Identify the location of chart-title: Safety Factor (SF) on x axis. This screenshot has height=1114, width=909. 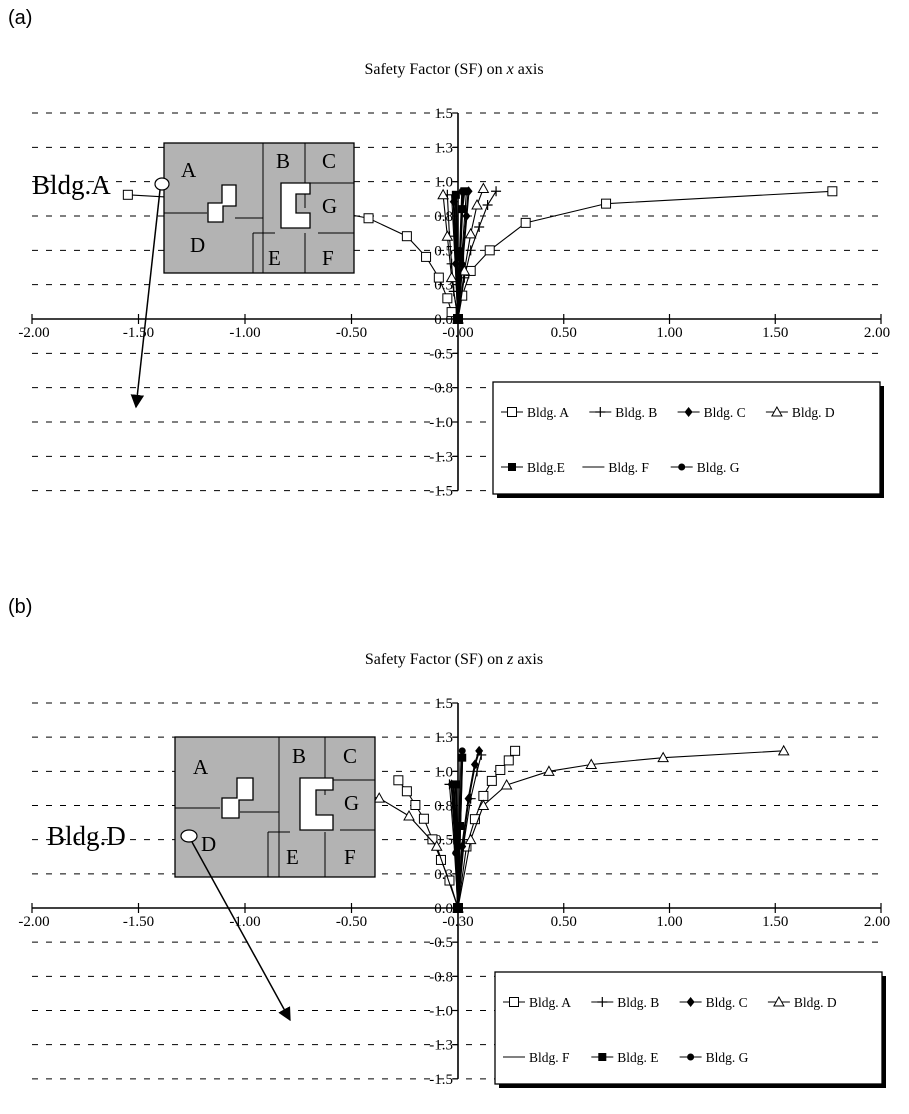
(453, 69).